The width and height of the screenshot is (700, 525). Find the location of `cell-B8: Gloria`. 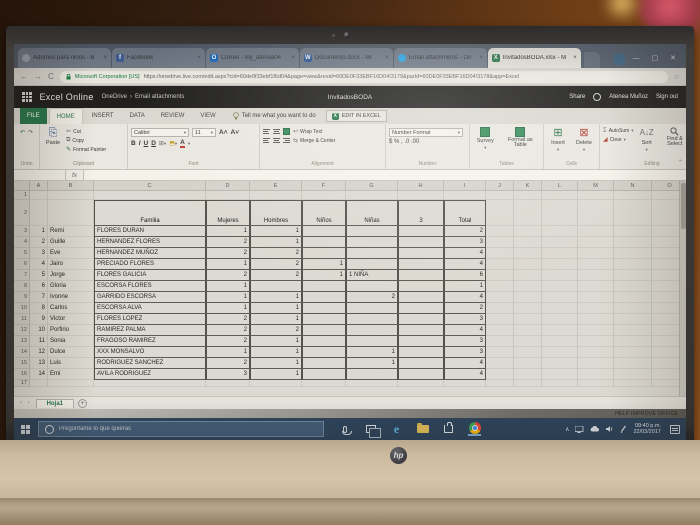

cell-B8: Gloria is located at coordinates (71, 286).